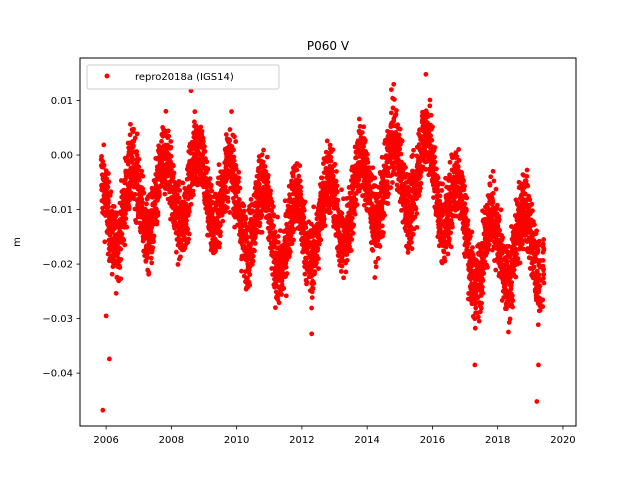 This screenshot has width=640, height=480. Describe the element at coordinates (562, 440) in the screenshot. I see `x-tick-label: 2020` at that location.